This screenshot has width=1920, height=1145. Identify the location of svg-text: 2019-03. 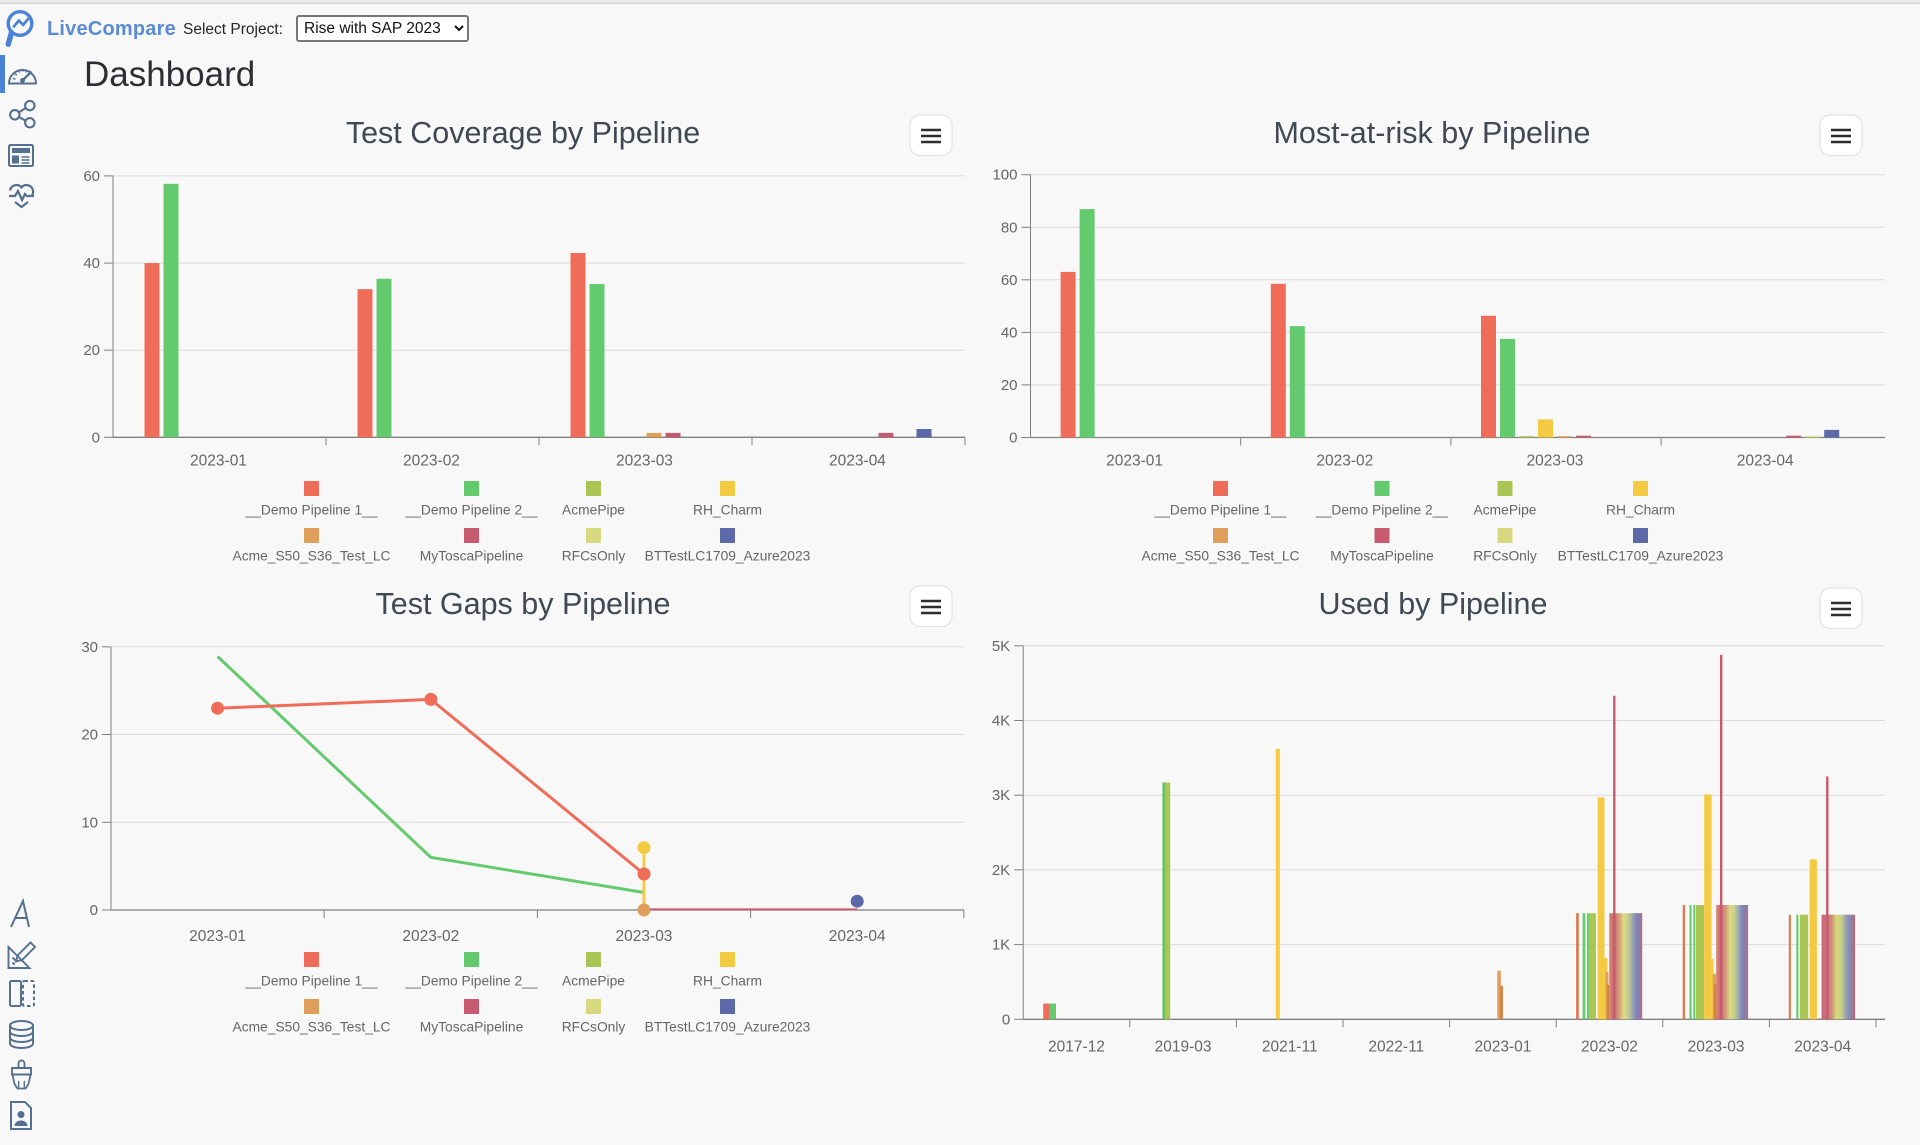
(1183, 1046).